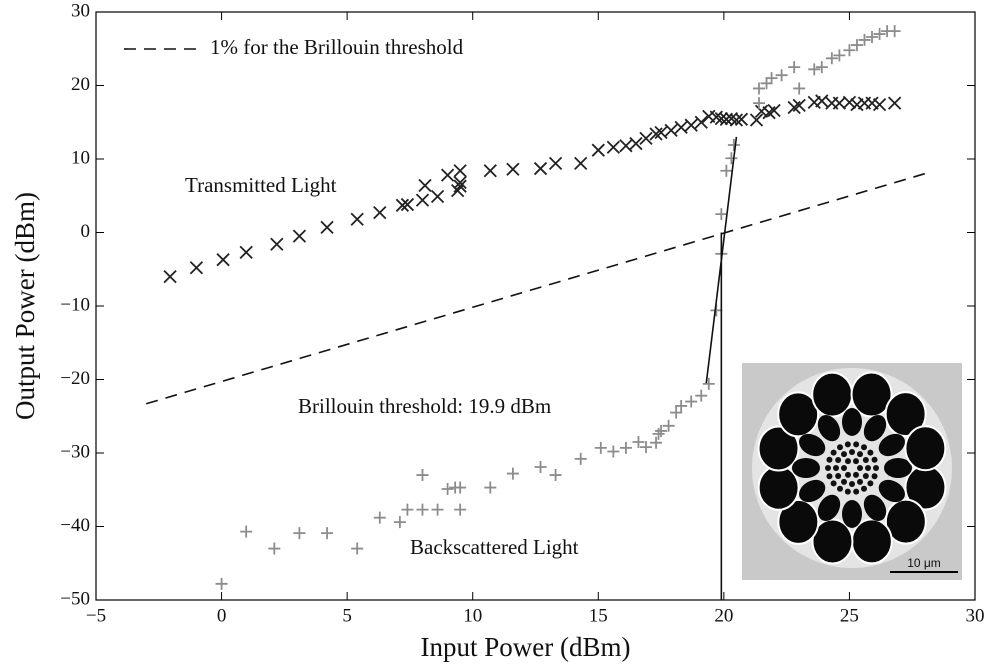 Image resolution: width=990 pixels, height=670 pixels. Describe the element at coordinates (80, 10) in the screenshot. I see `y-tick-label: 30` at that location.